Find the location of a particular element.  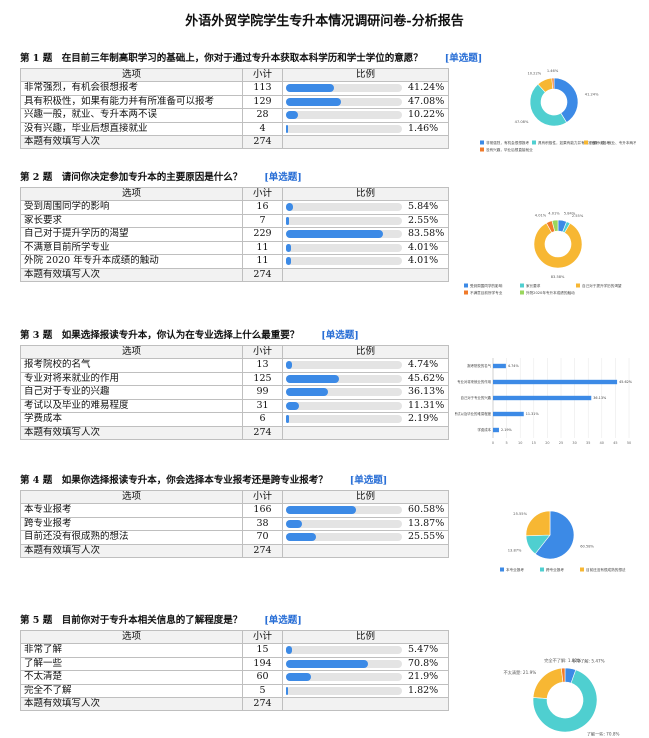

x-tick-label: 45 is located at coordinates (615, 443).